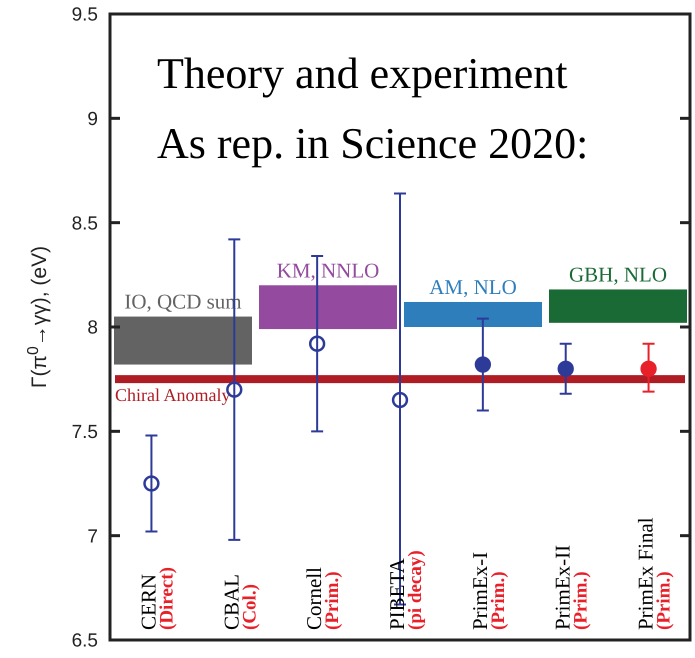 The height and width of the screenshot is (658, 695). What do you see at coordinates (157, 598) in the screenshot?
I see `x-tick-label: CERN (Direct)` at bounding box center [157, 598].